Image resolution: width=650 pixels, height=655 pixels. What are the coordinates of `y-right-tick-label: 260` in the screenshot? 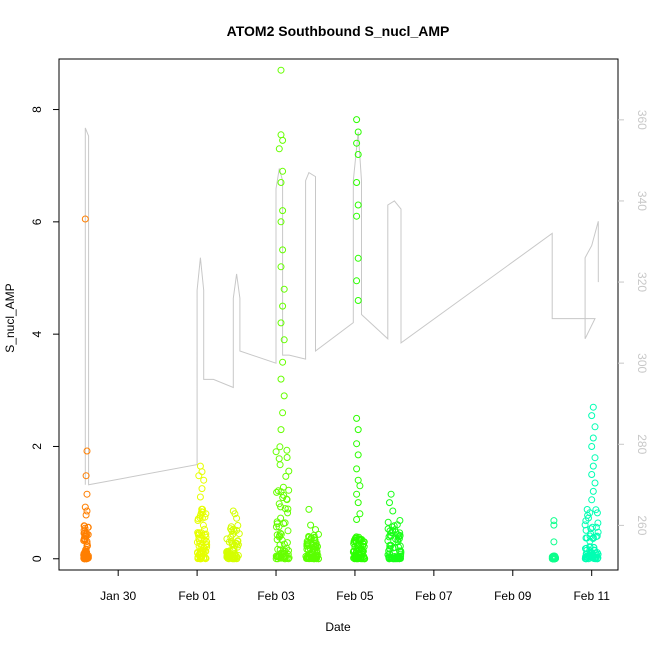 It's located at (642, 525).